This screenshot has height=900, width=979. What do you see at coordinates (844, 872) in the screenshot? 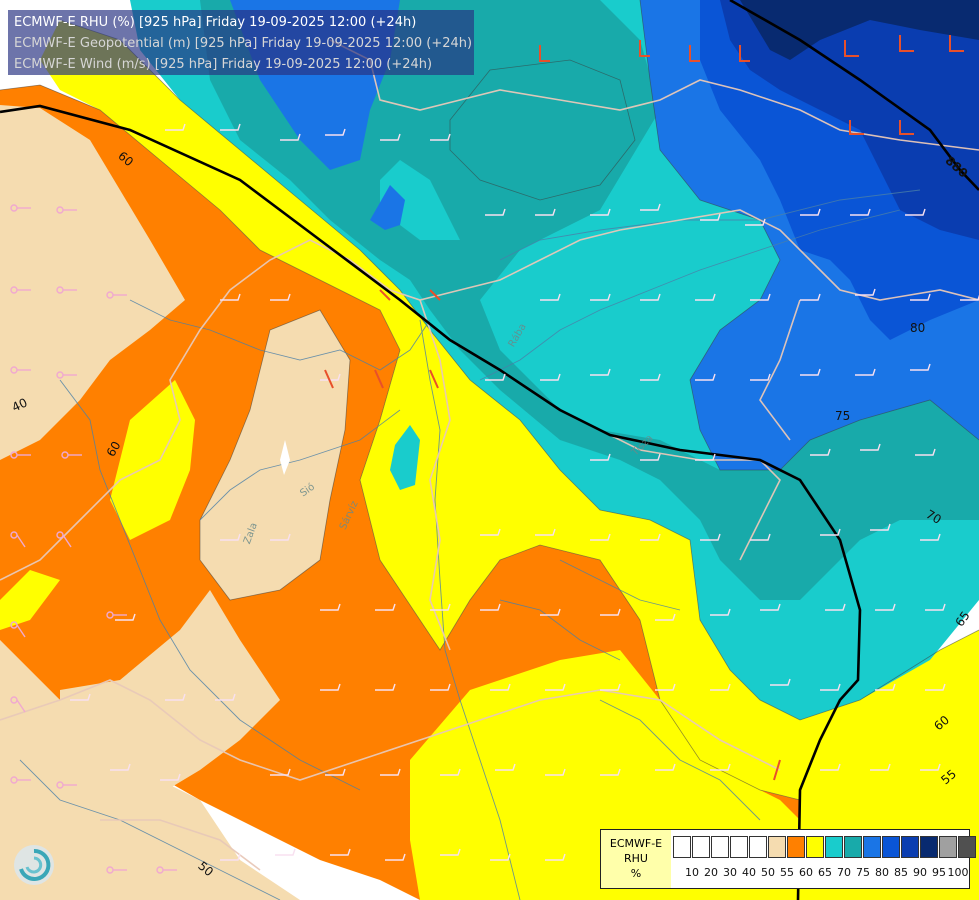
I see `legend-tick-label: 70` at bounding box center [844, 872].